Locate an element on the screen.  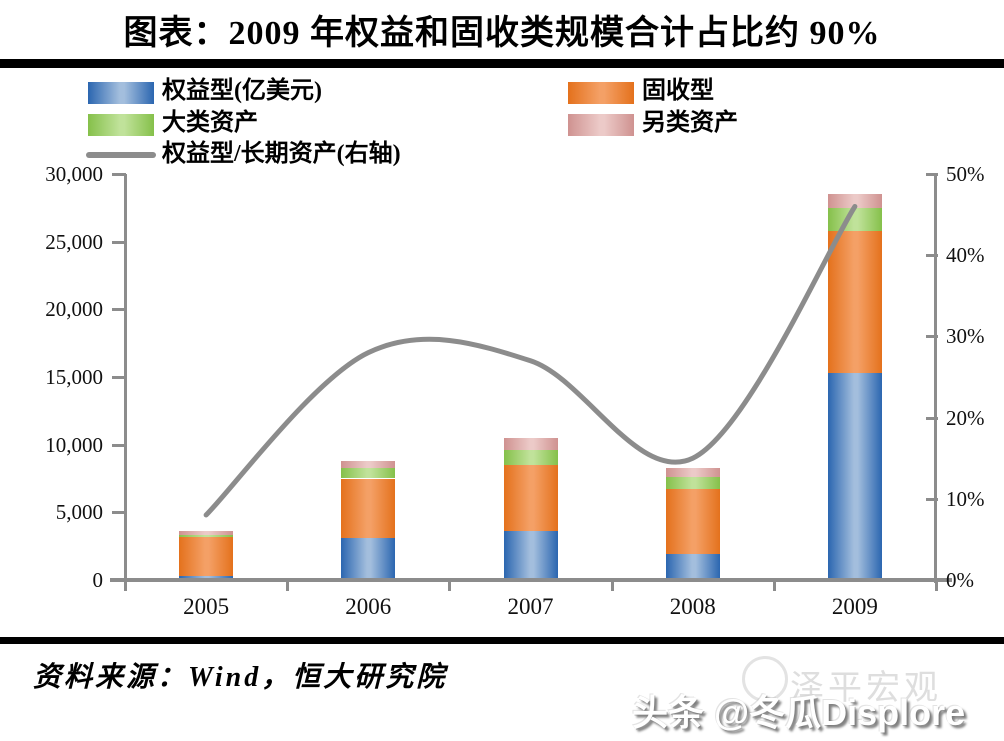
y-axis-tick-label-left: 10,000 is located at coordinates (74, 444).